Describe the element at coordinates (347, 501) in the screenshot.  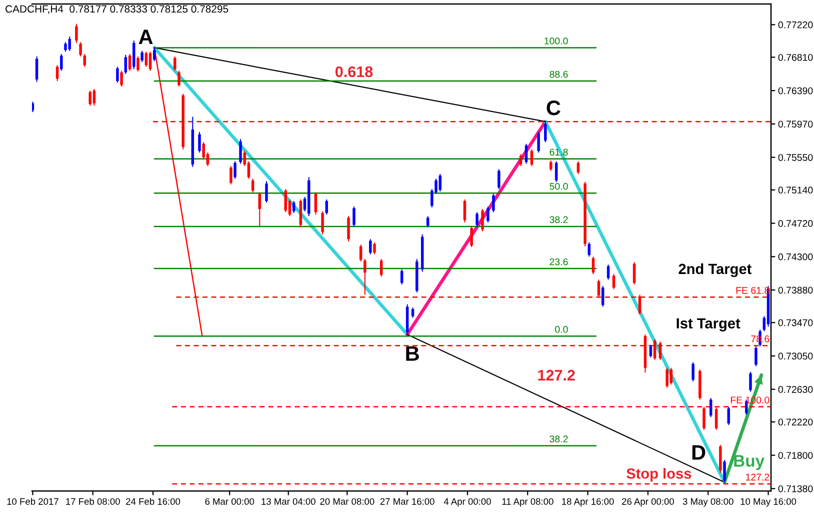
I see `x-tick-label: 20 Mar 08:00` at that location.